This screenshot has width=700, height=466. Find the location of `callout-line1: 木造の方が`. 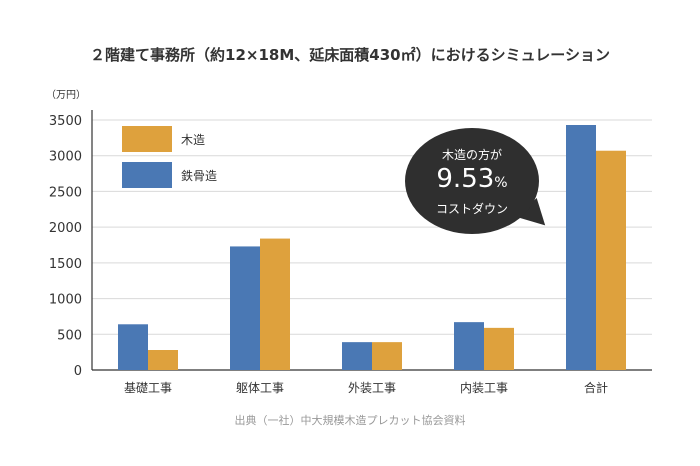

callout-line1: 木造の方が is located at coordinates (471, 155).